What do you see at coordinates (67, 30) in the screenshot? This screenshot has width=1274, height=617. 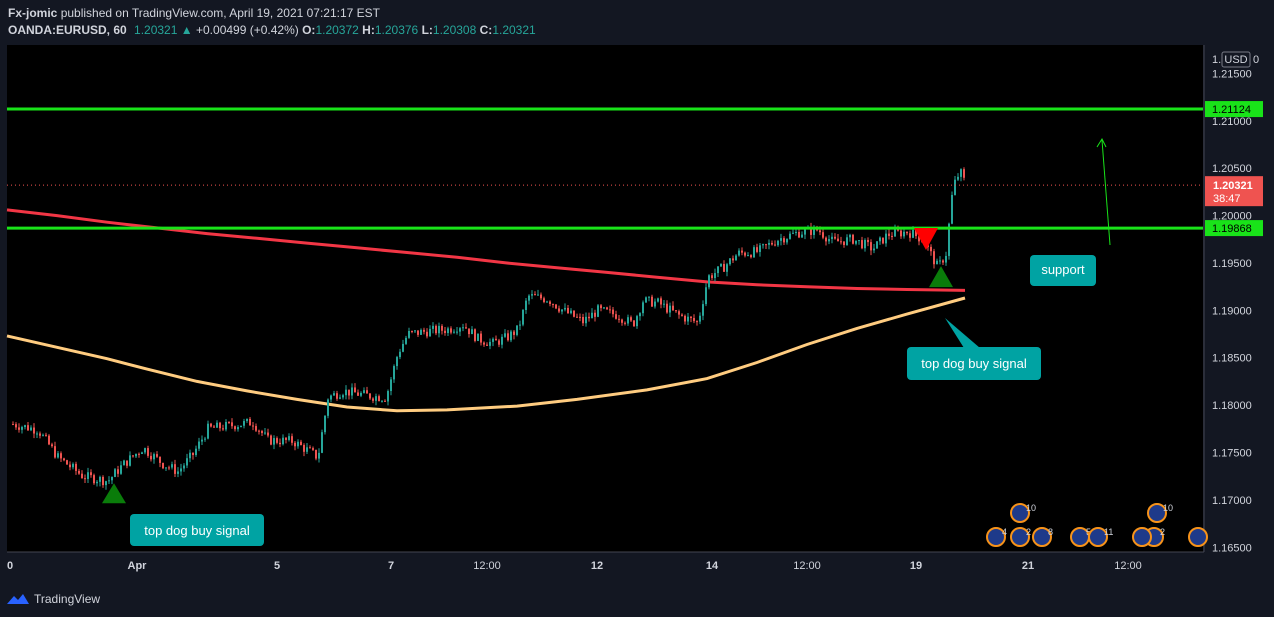 I see `symbol-name: OANDA:EURUSD, 60` at bounding box center [67, 30].